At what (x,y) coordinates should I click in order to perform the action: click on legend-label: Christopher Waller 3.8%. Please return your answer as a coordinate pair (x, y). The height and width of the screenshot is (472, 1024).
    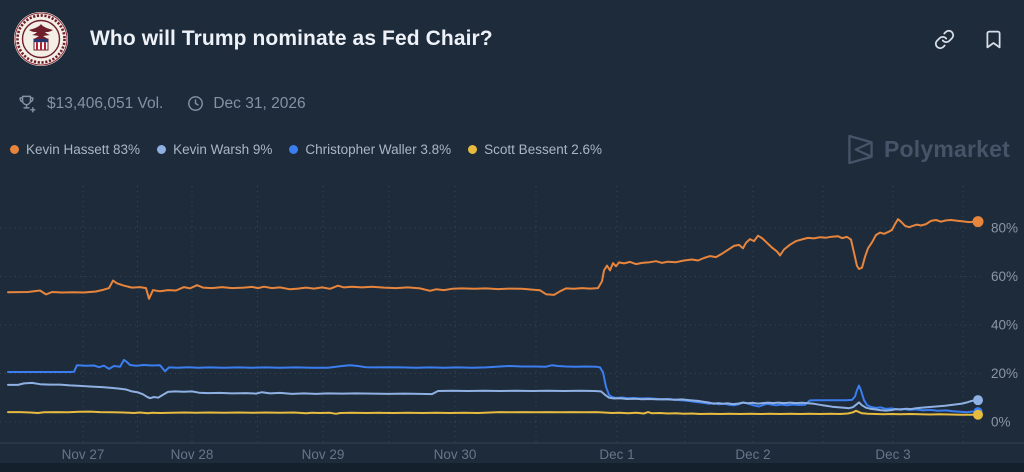
    Looking at the image, I should click on (378, 149).